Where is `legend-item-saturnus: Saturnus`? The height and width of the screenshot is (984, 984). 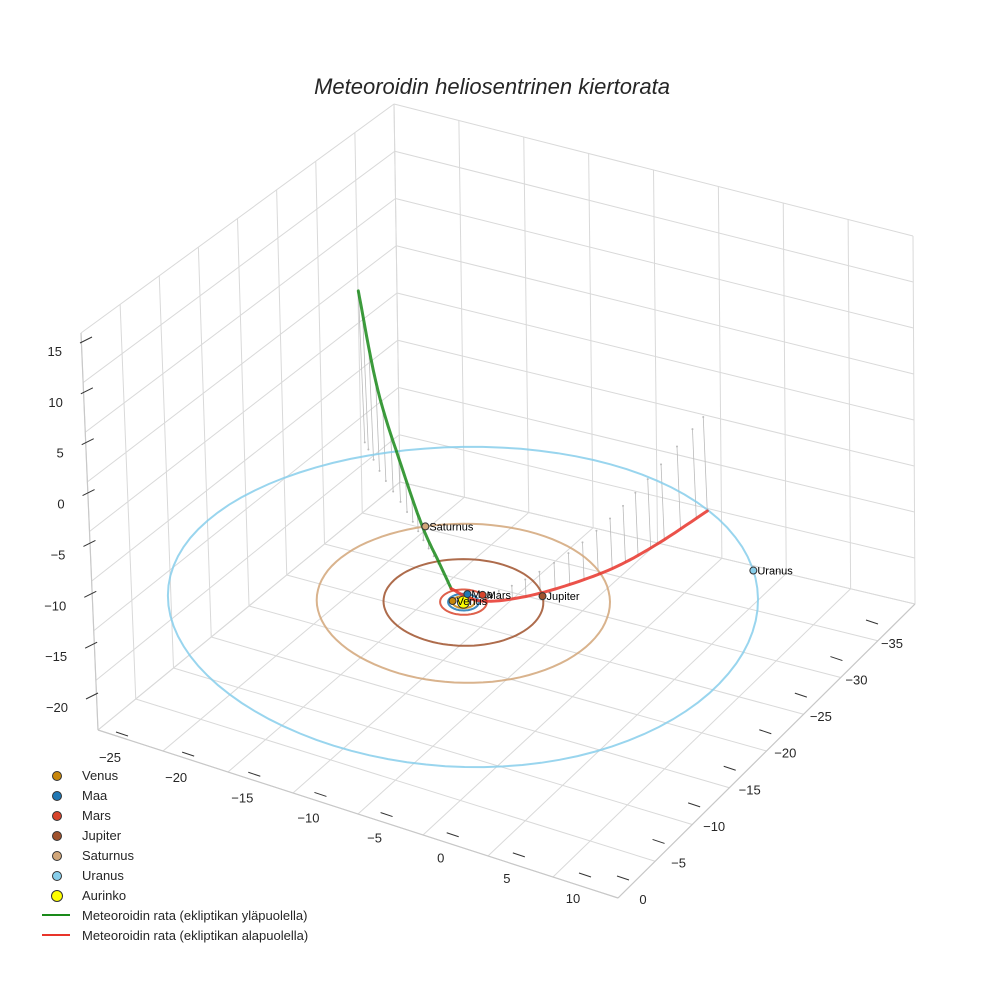 legend-item-saturnus: Saturnus is located at coordinates (174, 855).